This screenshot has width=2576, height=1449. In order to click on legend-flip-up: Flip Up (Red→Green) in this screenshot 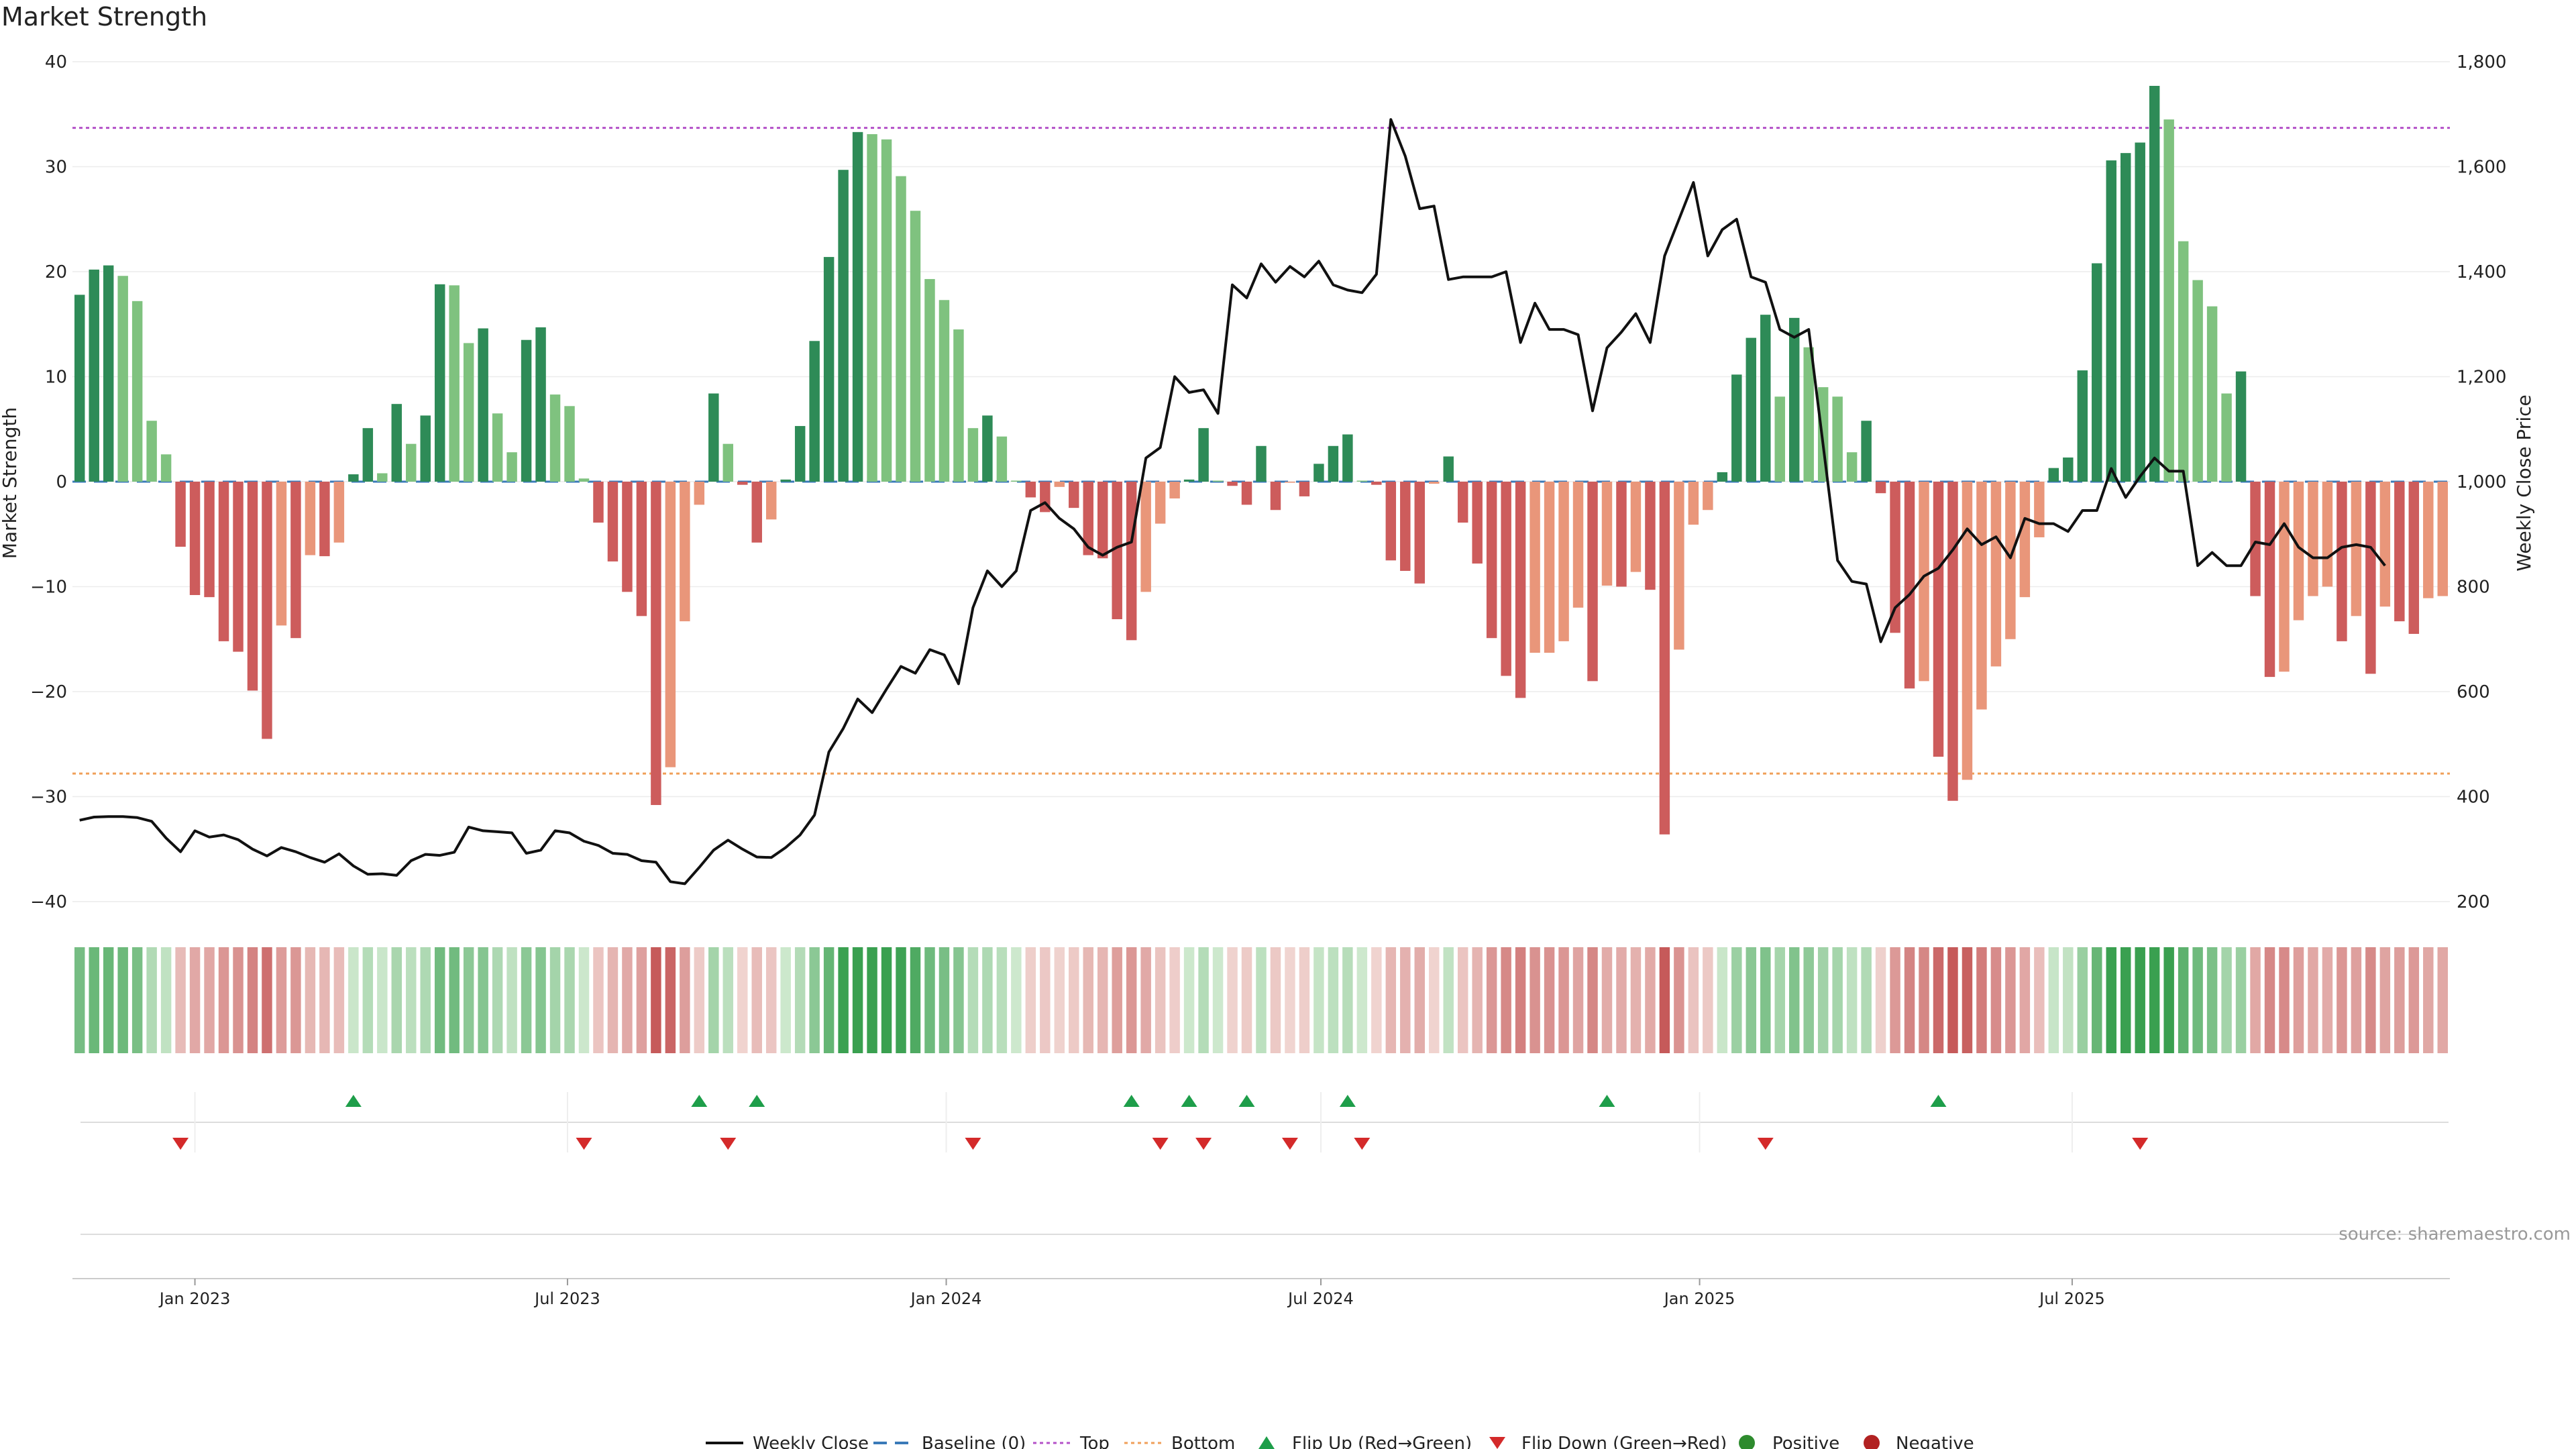, I will do `click(1382, 1441)`.